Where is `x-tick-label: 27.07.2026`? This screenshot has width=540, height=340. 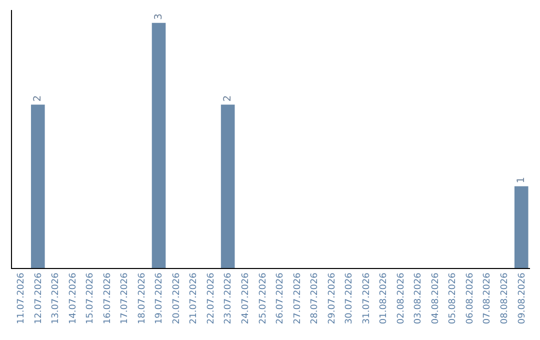
x-tick-label: 27.07.2026 is located at coordinates (297, 298).